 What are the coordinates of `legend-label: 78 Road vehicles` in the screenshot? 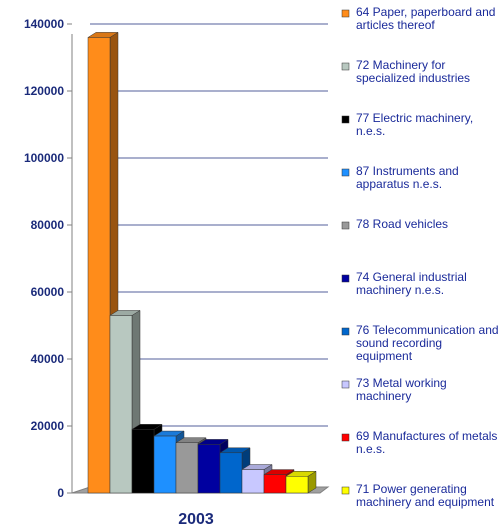 It's located at (402, 224).